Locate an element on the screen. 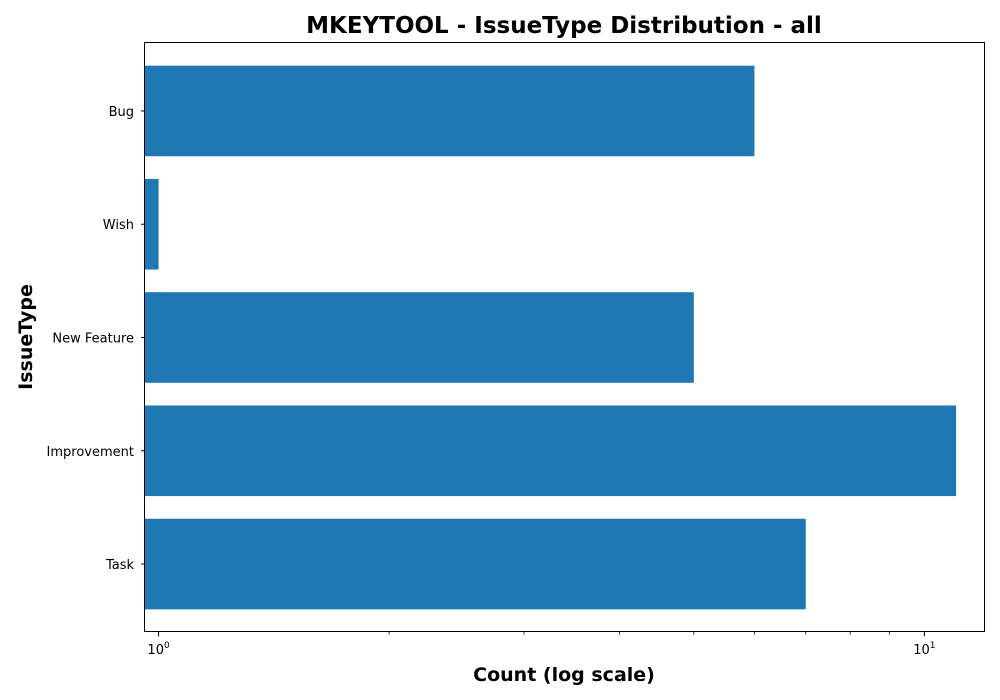 This screenshot has width=1000, height=700. y-tick-label-new-feature: New Feature is located at coordinates (93, 339).